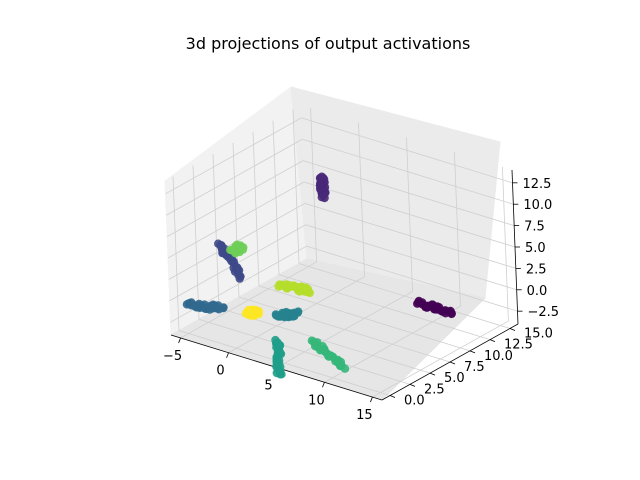  Describe the element at coordinates (537, 205) in the screenshot. I see `z-tick-label: 10.0` at that location.